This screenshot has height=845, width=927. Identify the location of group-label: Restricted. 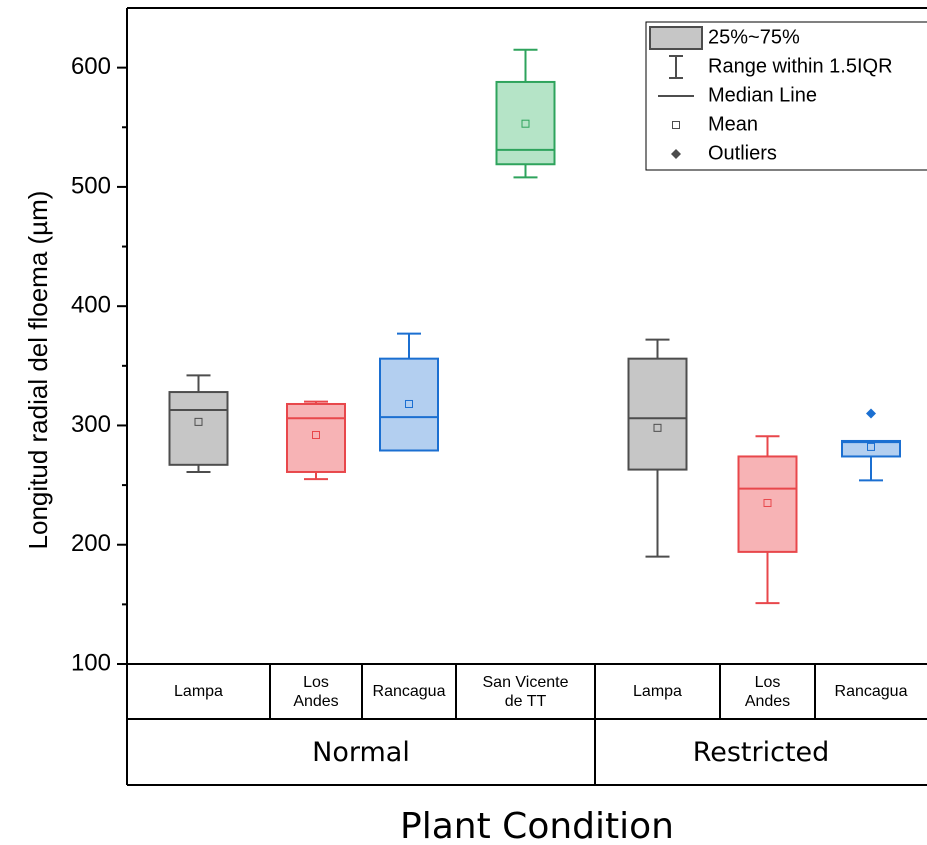
(761, 752).